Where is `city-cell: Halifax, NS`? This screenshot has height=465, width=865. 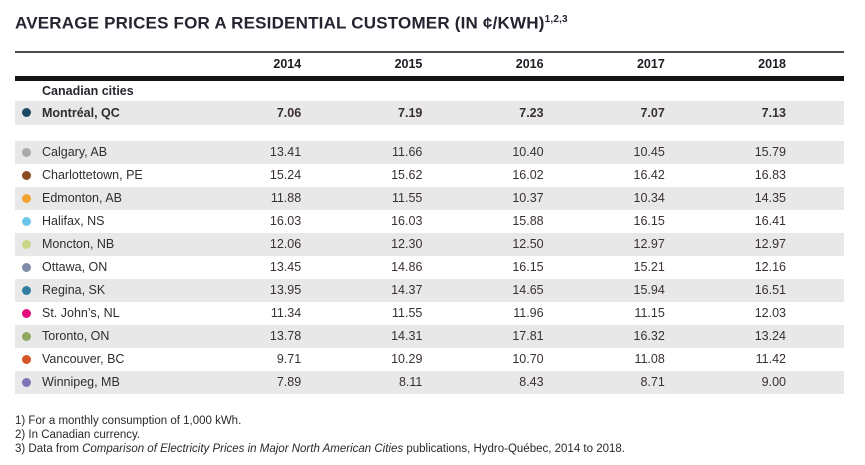
city-cell: Halifax, NS is located at coordinates (126, 221).